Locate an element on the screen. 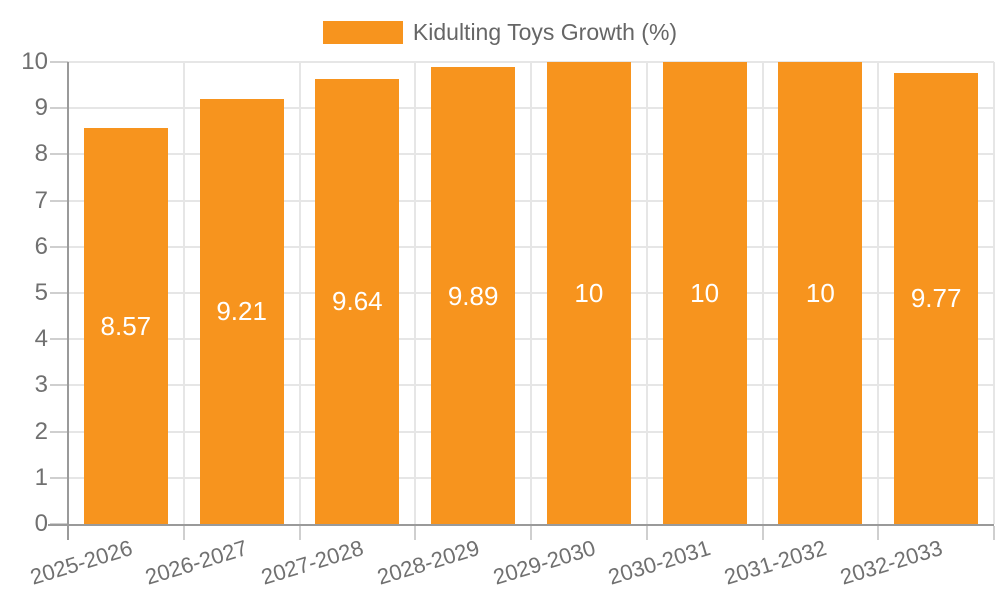 This screenshot has width=1000, height=600. x-axis-tick-label: 2031-2032 is located at coordinates (775, 562).